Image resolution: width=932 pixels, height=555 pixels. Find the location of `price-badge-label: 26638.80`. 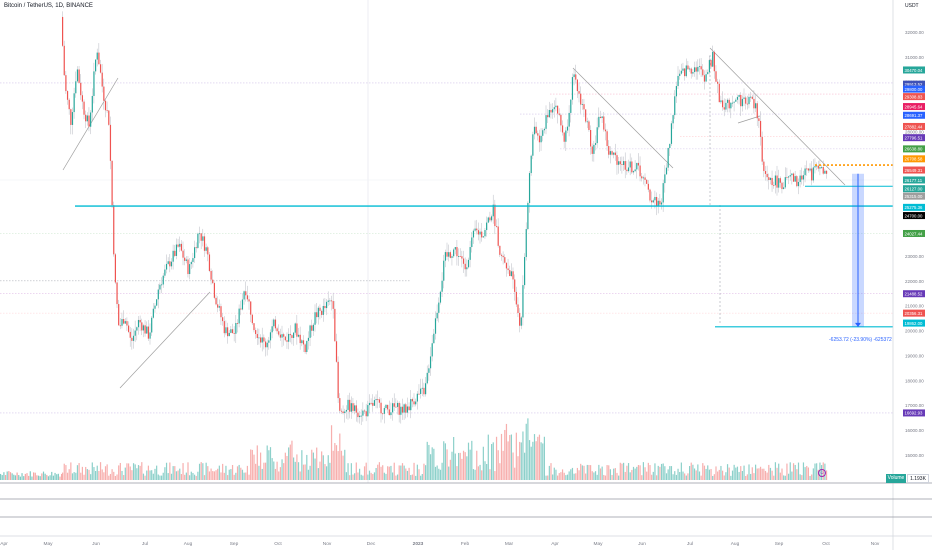

price-badge-label: 26638.80 is located at coordinates (914, 149).